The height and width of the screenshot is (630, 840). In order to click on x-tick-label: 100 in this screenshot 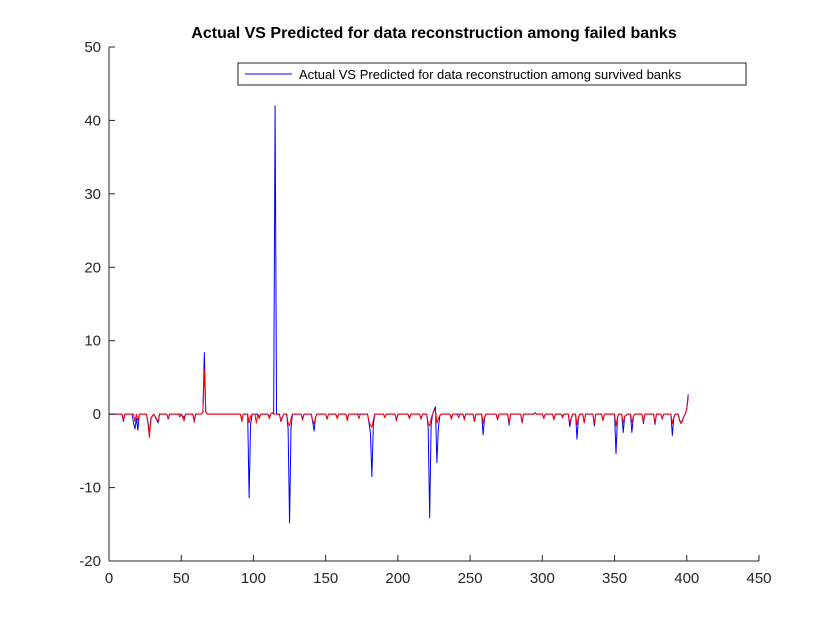, I will do `click(253, 578)`.